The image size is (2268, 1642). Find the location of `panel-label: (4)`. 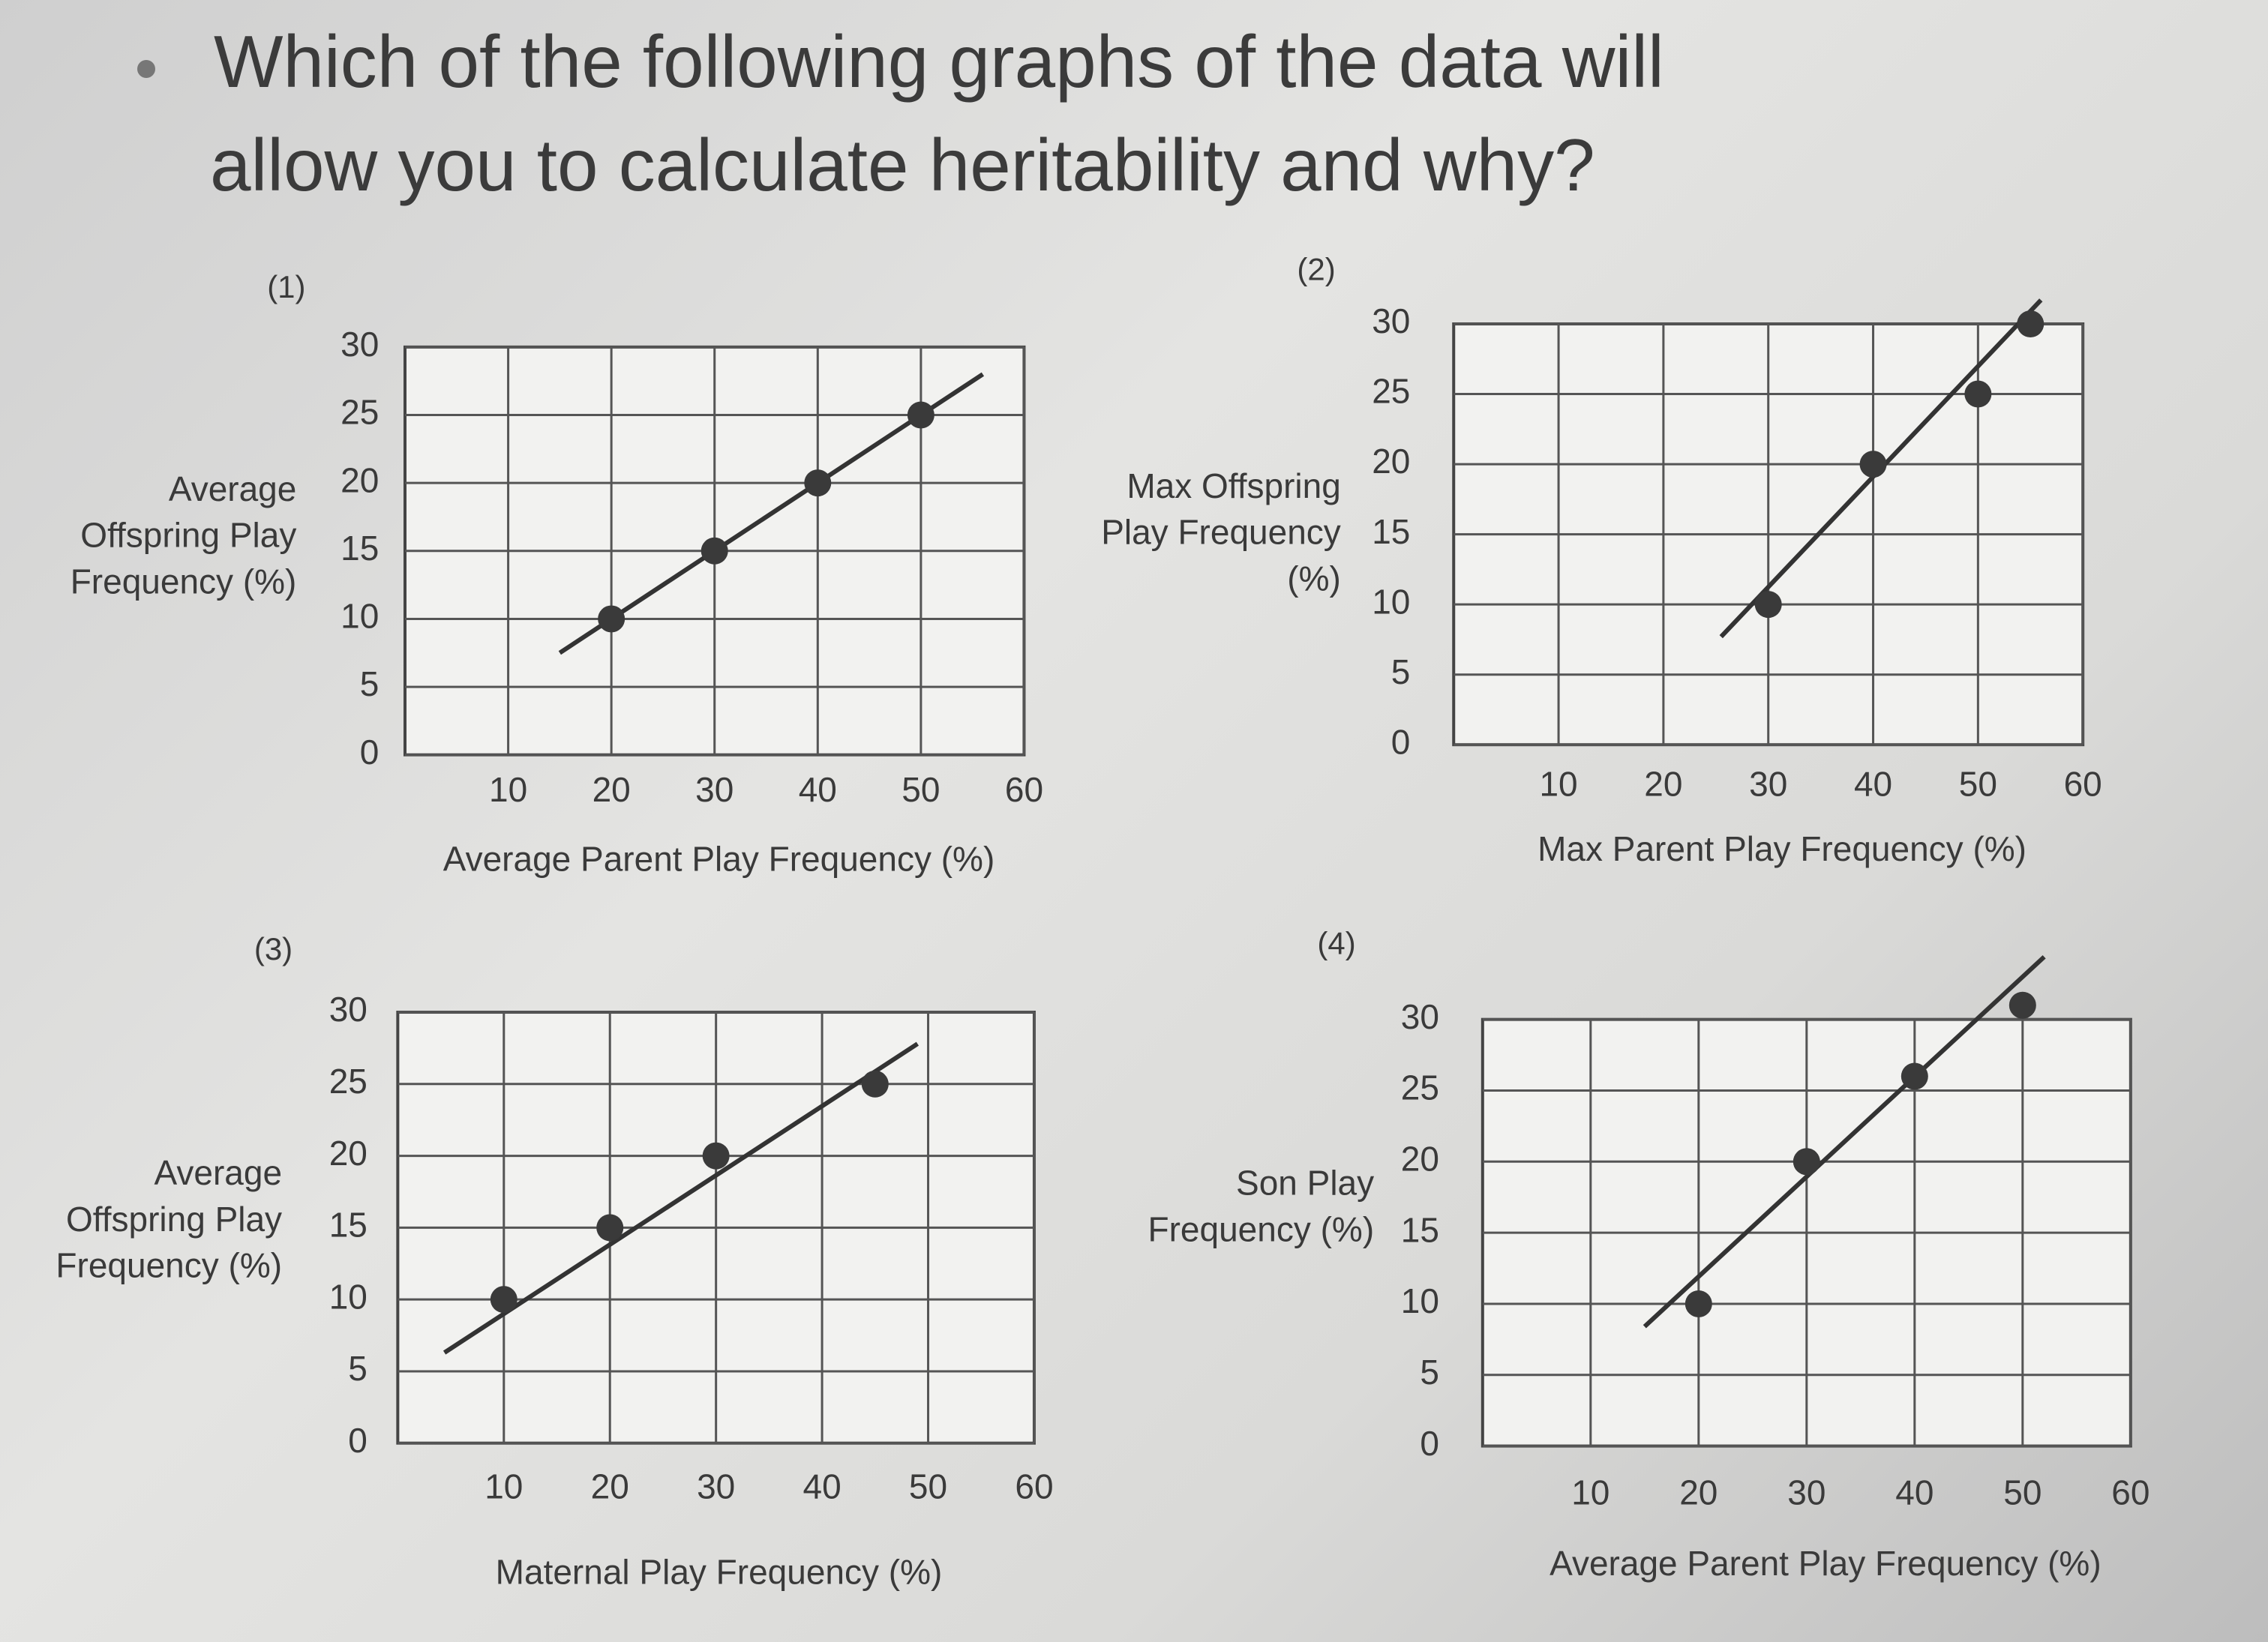

panel-label: (4) is located at coordinates (1336, 943).